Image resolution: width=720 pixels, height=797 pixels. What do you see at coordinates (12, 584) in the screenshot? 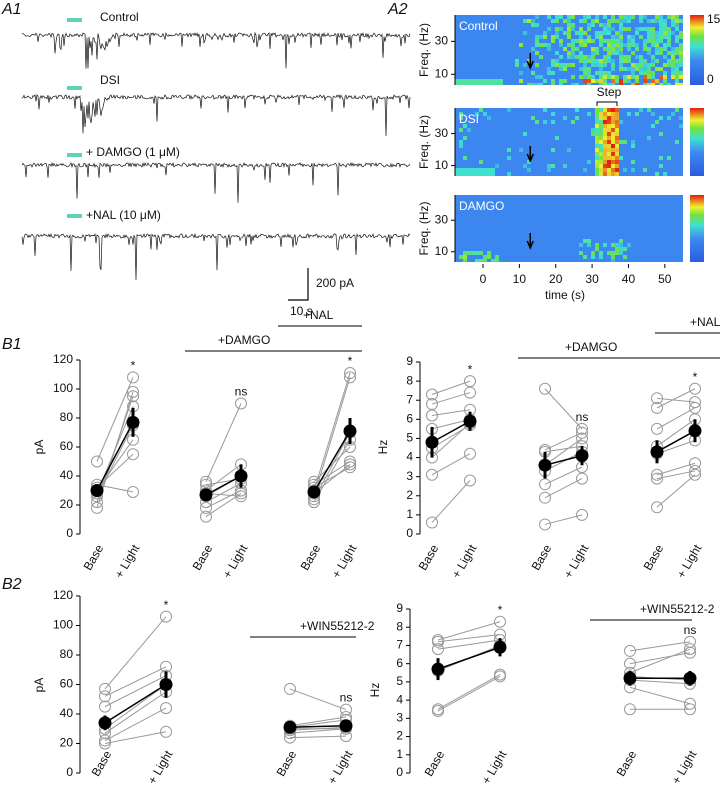
I see `panel-label: B2` at bounding box center [12, 584].